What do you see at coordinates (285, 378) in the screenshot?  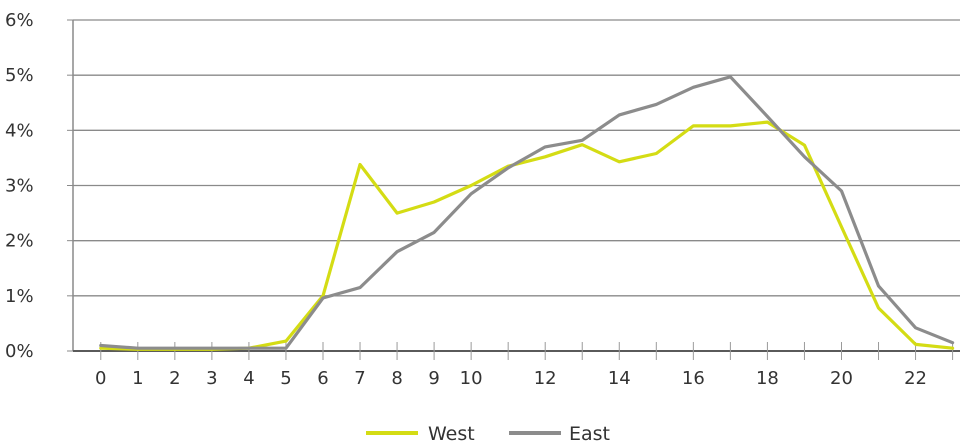 I see `x-tick-label-5: 5` at bounding box center [285, 378].